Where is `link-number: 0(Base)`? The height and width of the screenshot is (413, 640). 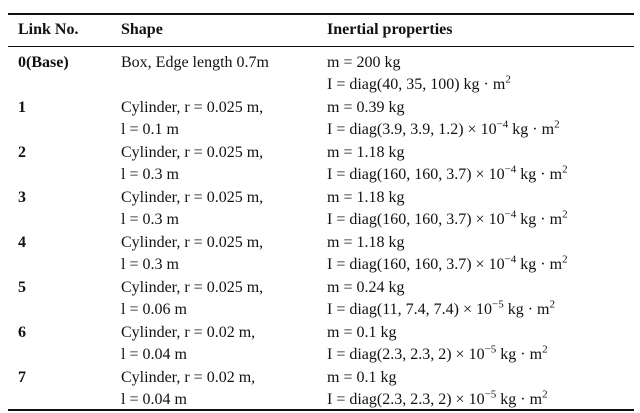 link-number: 0(Base) is located at coordinates (43, 62).